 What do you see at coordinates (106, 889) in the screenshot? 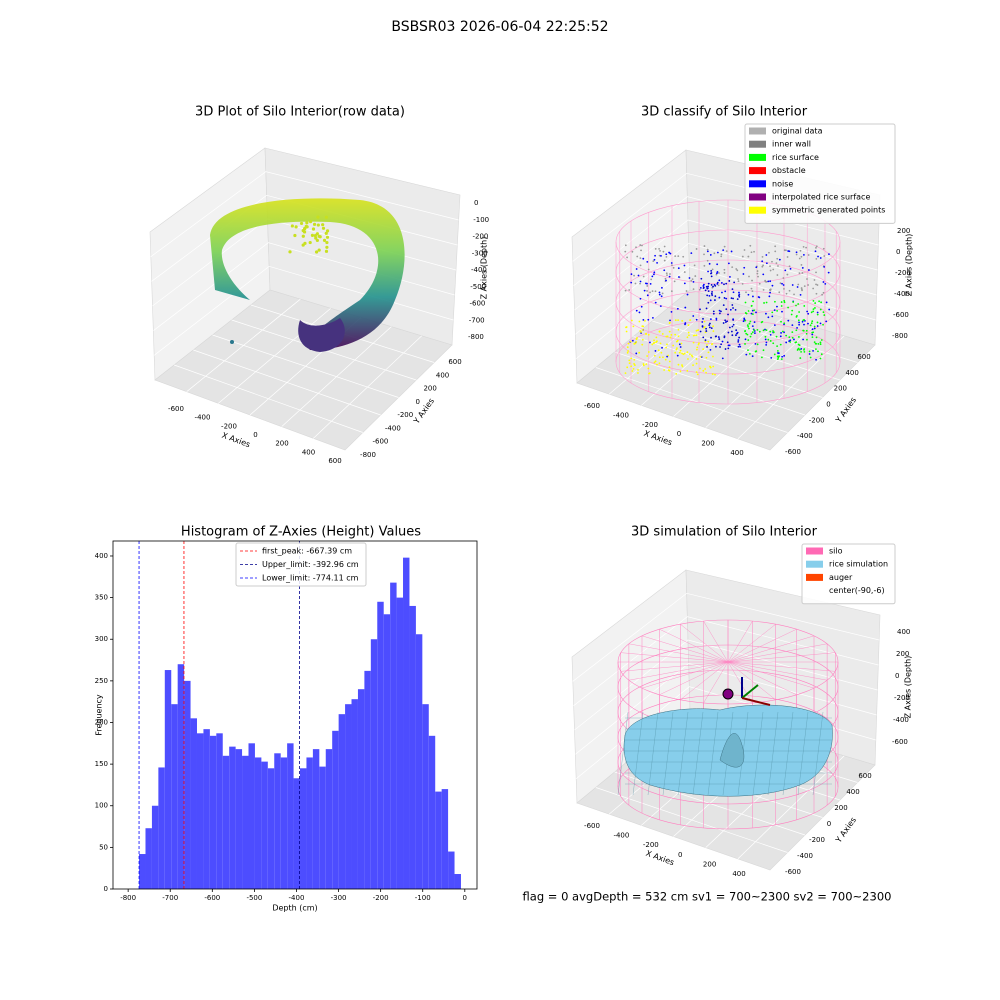
I see `y-tick-label: 0` at bounding box center [106, 889].